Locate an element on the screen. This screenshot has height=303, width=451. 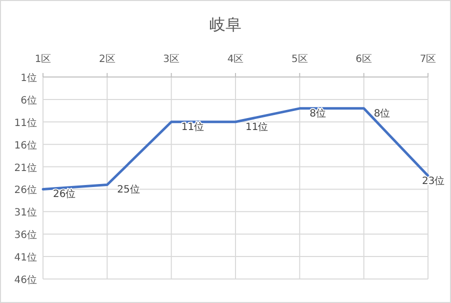
y-tick-label: 1位 is located at coordinates (28, 78).